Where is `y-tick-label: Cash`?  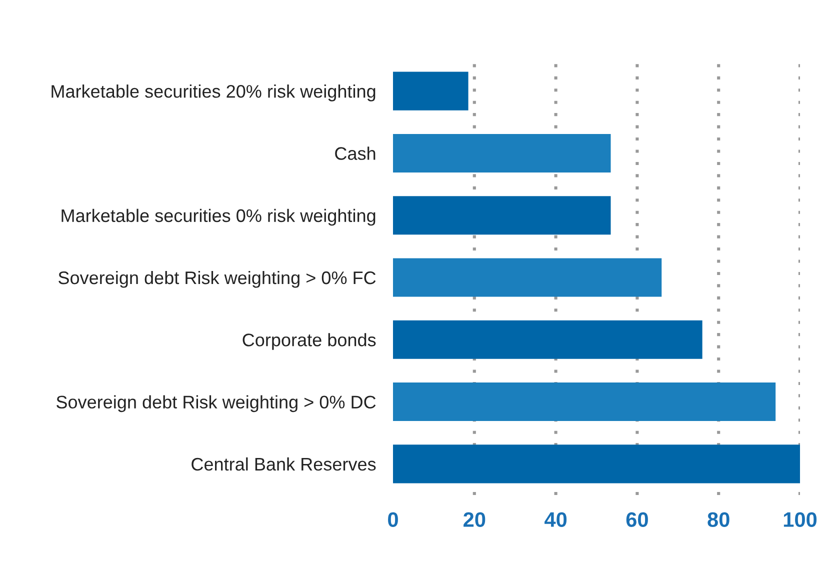 y-tick-label: Cash is located at coordinates (355, 153).